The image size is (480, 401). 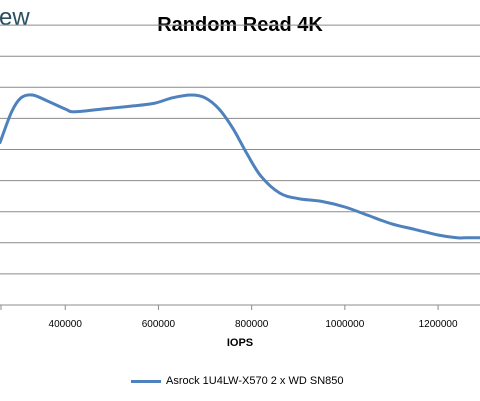 I want to click on legend-swatch, so click(x=146, y=381).